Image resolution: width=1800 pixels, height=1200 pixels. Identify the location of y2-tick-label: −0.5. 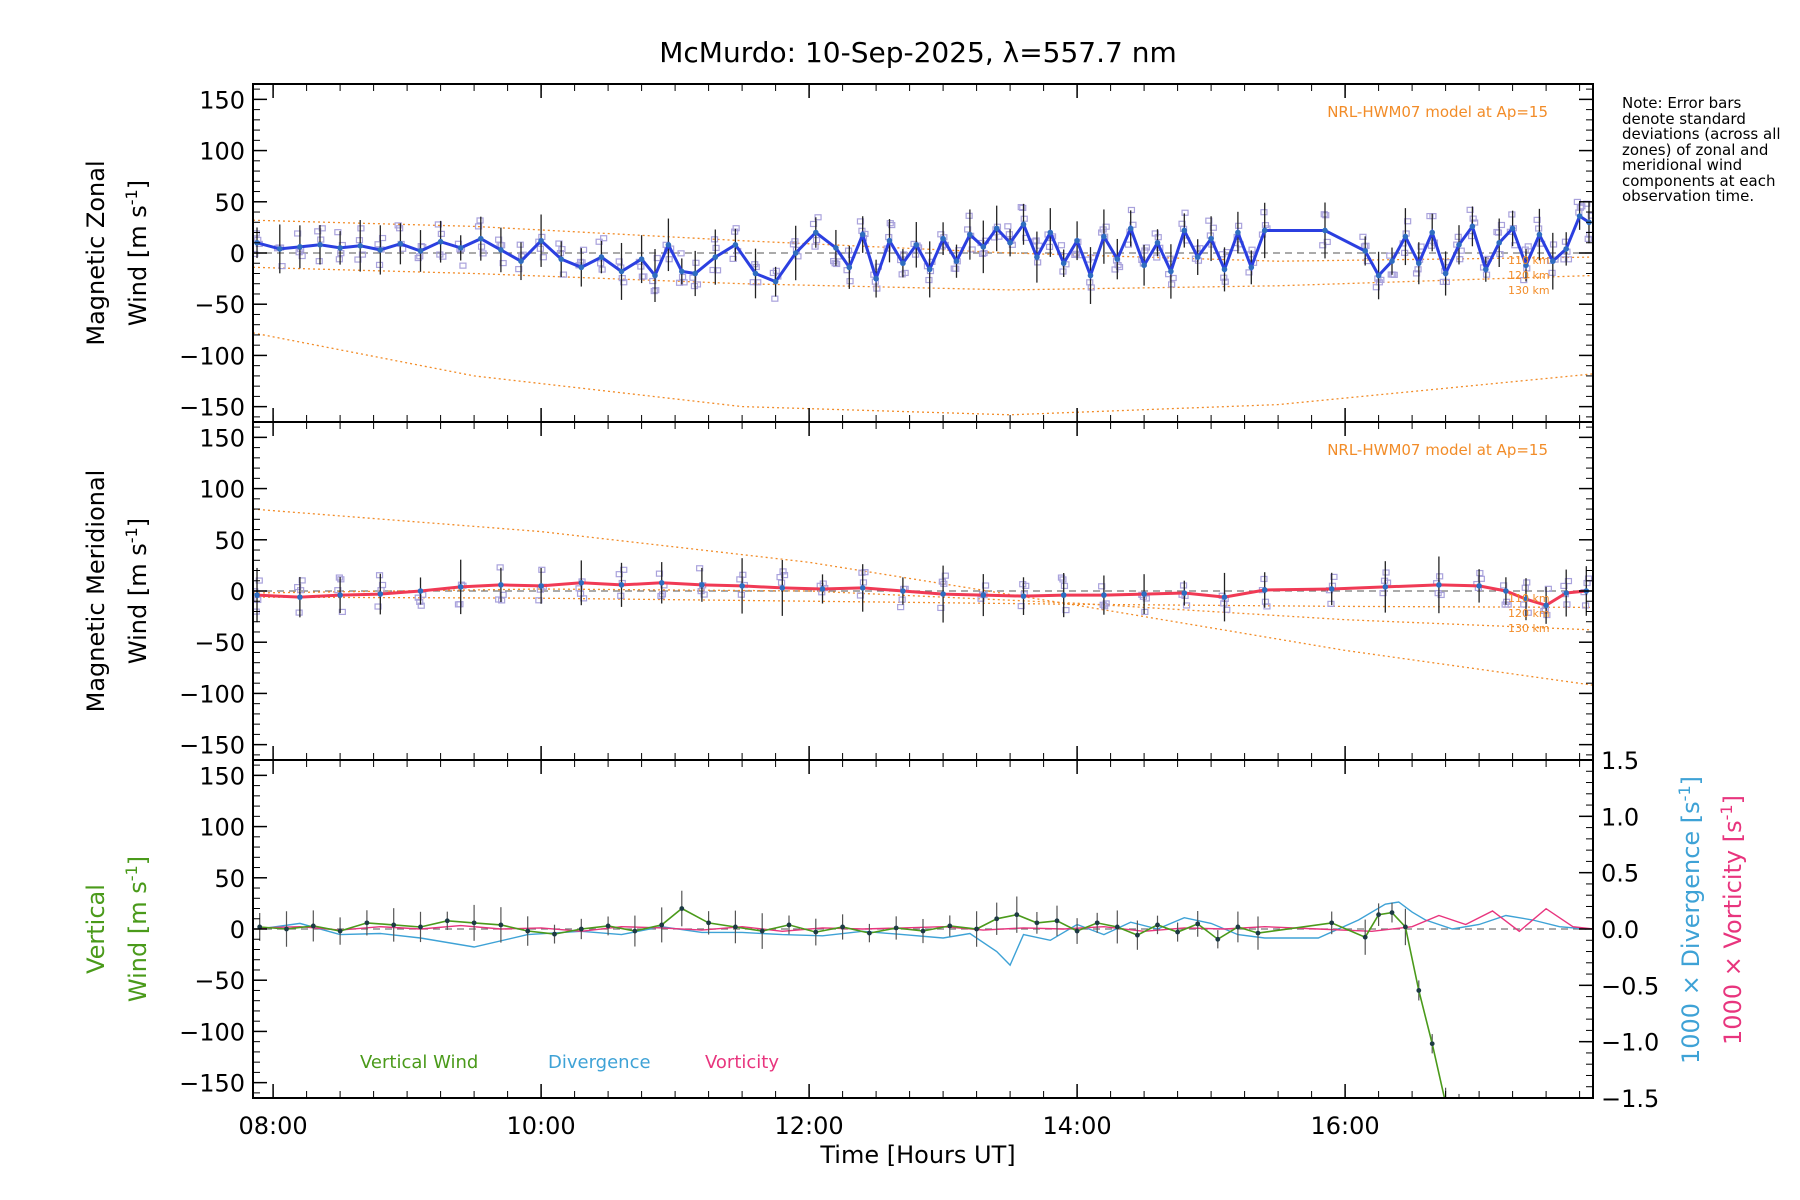
(1630, 986).